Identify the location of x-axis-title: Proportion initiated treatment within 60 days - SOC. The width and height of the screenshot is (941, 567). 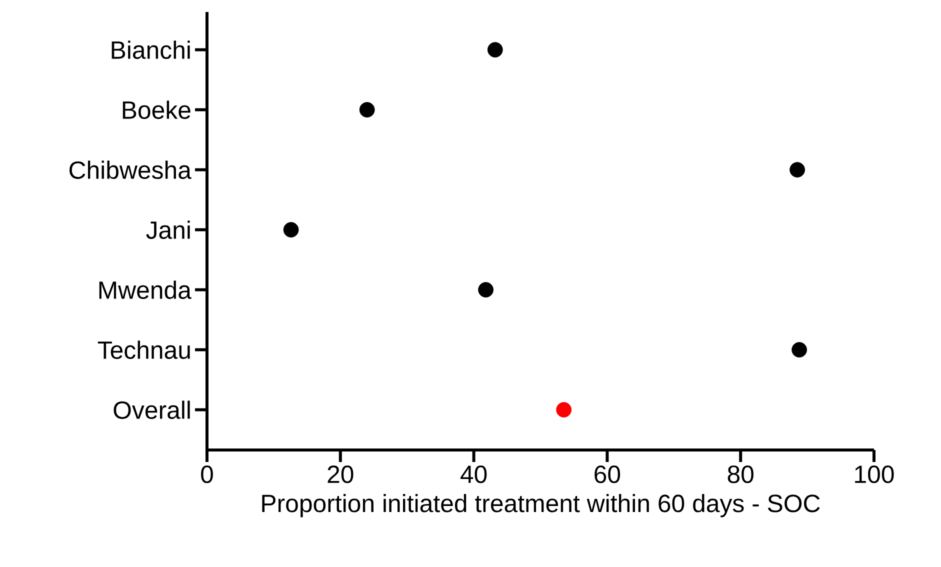
(541, 506).